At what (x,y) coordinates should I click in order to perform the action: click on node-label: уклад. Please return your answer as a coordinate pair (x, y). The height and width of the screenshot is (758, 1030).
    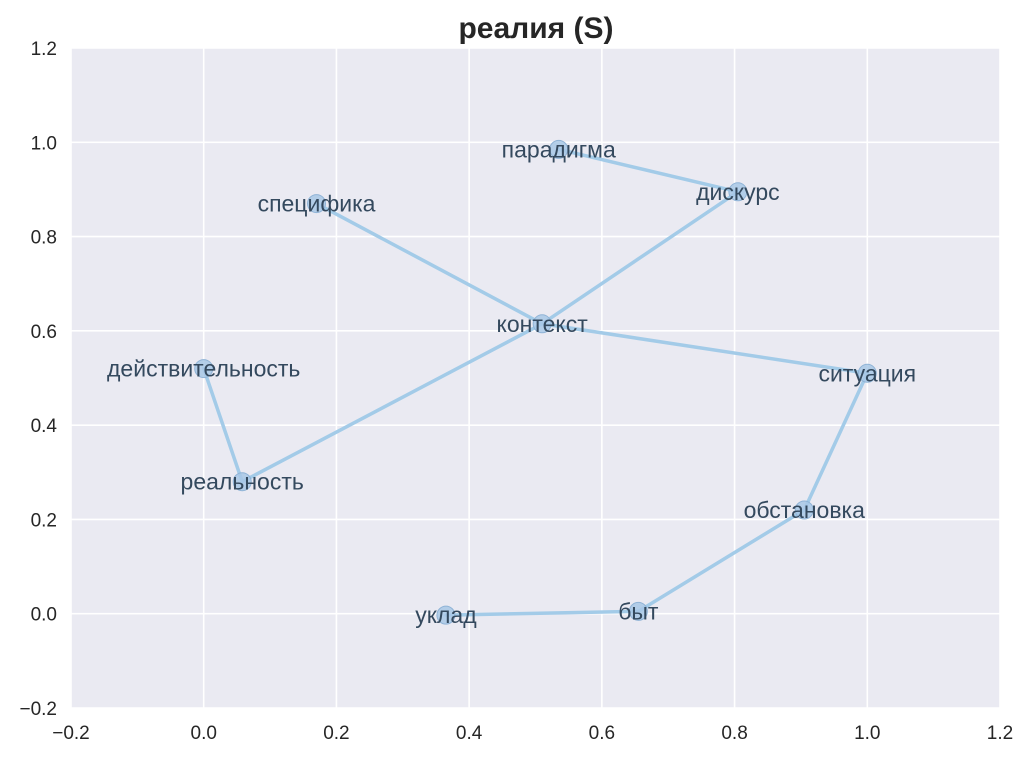
    Looking at the image, I should click on (446, 615).